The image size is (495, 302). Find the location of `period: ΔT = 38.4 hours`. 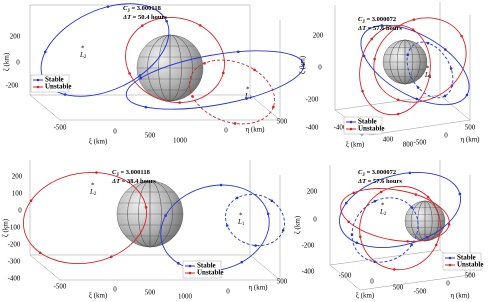

period: ΔT = 38.4 hours is located at coordinates (133, 181).